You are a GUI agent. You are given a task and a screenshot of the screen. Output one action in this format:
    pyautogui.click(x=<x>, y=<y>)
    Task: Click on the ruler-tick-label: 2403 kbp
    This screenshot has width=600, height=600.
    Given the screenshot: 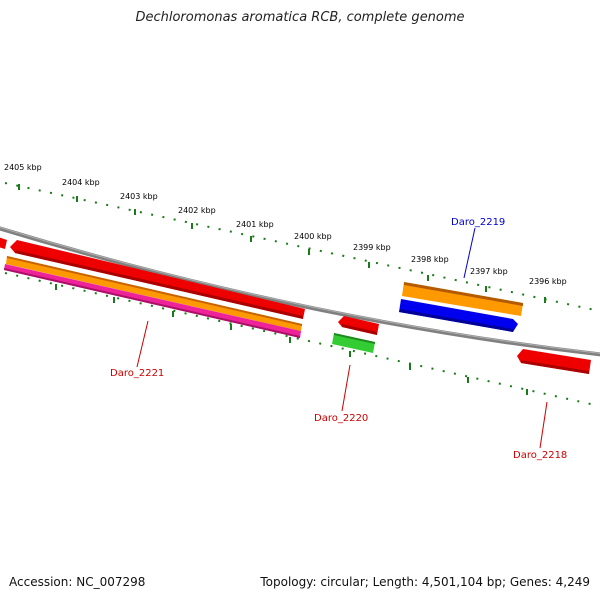 What is the action you would take?
    pyautogui.click(x=139, y=196)
    